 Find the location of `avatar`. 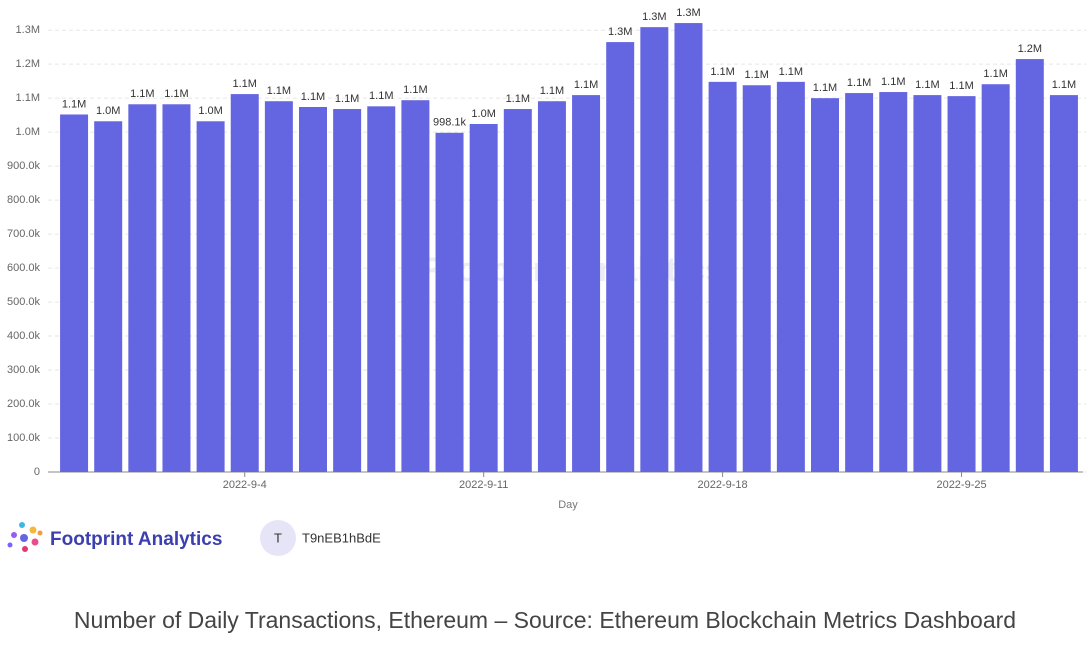

avatar is located at coordinates (278, 538).